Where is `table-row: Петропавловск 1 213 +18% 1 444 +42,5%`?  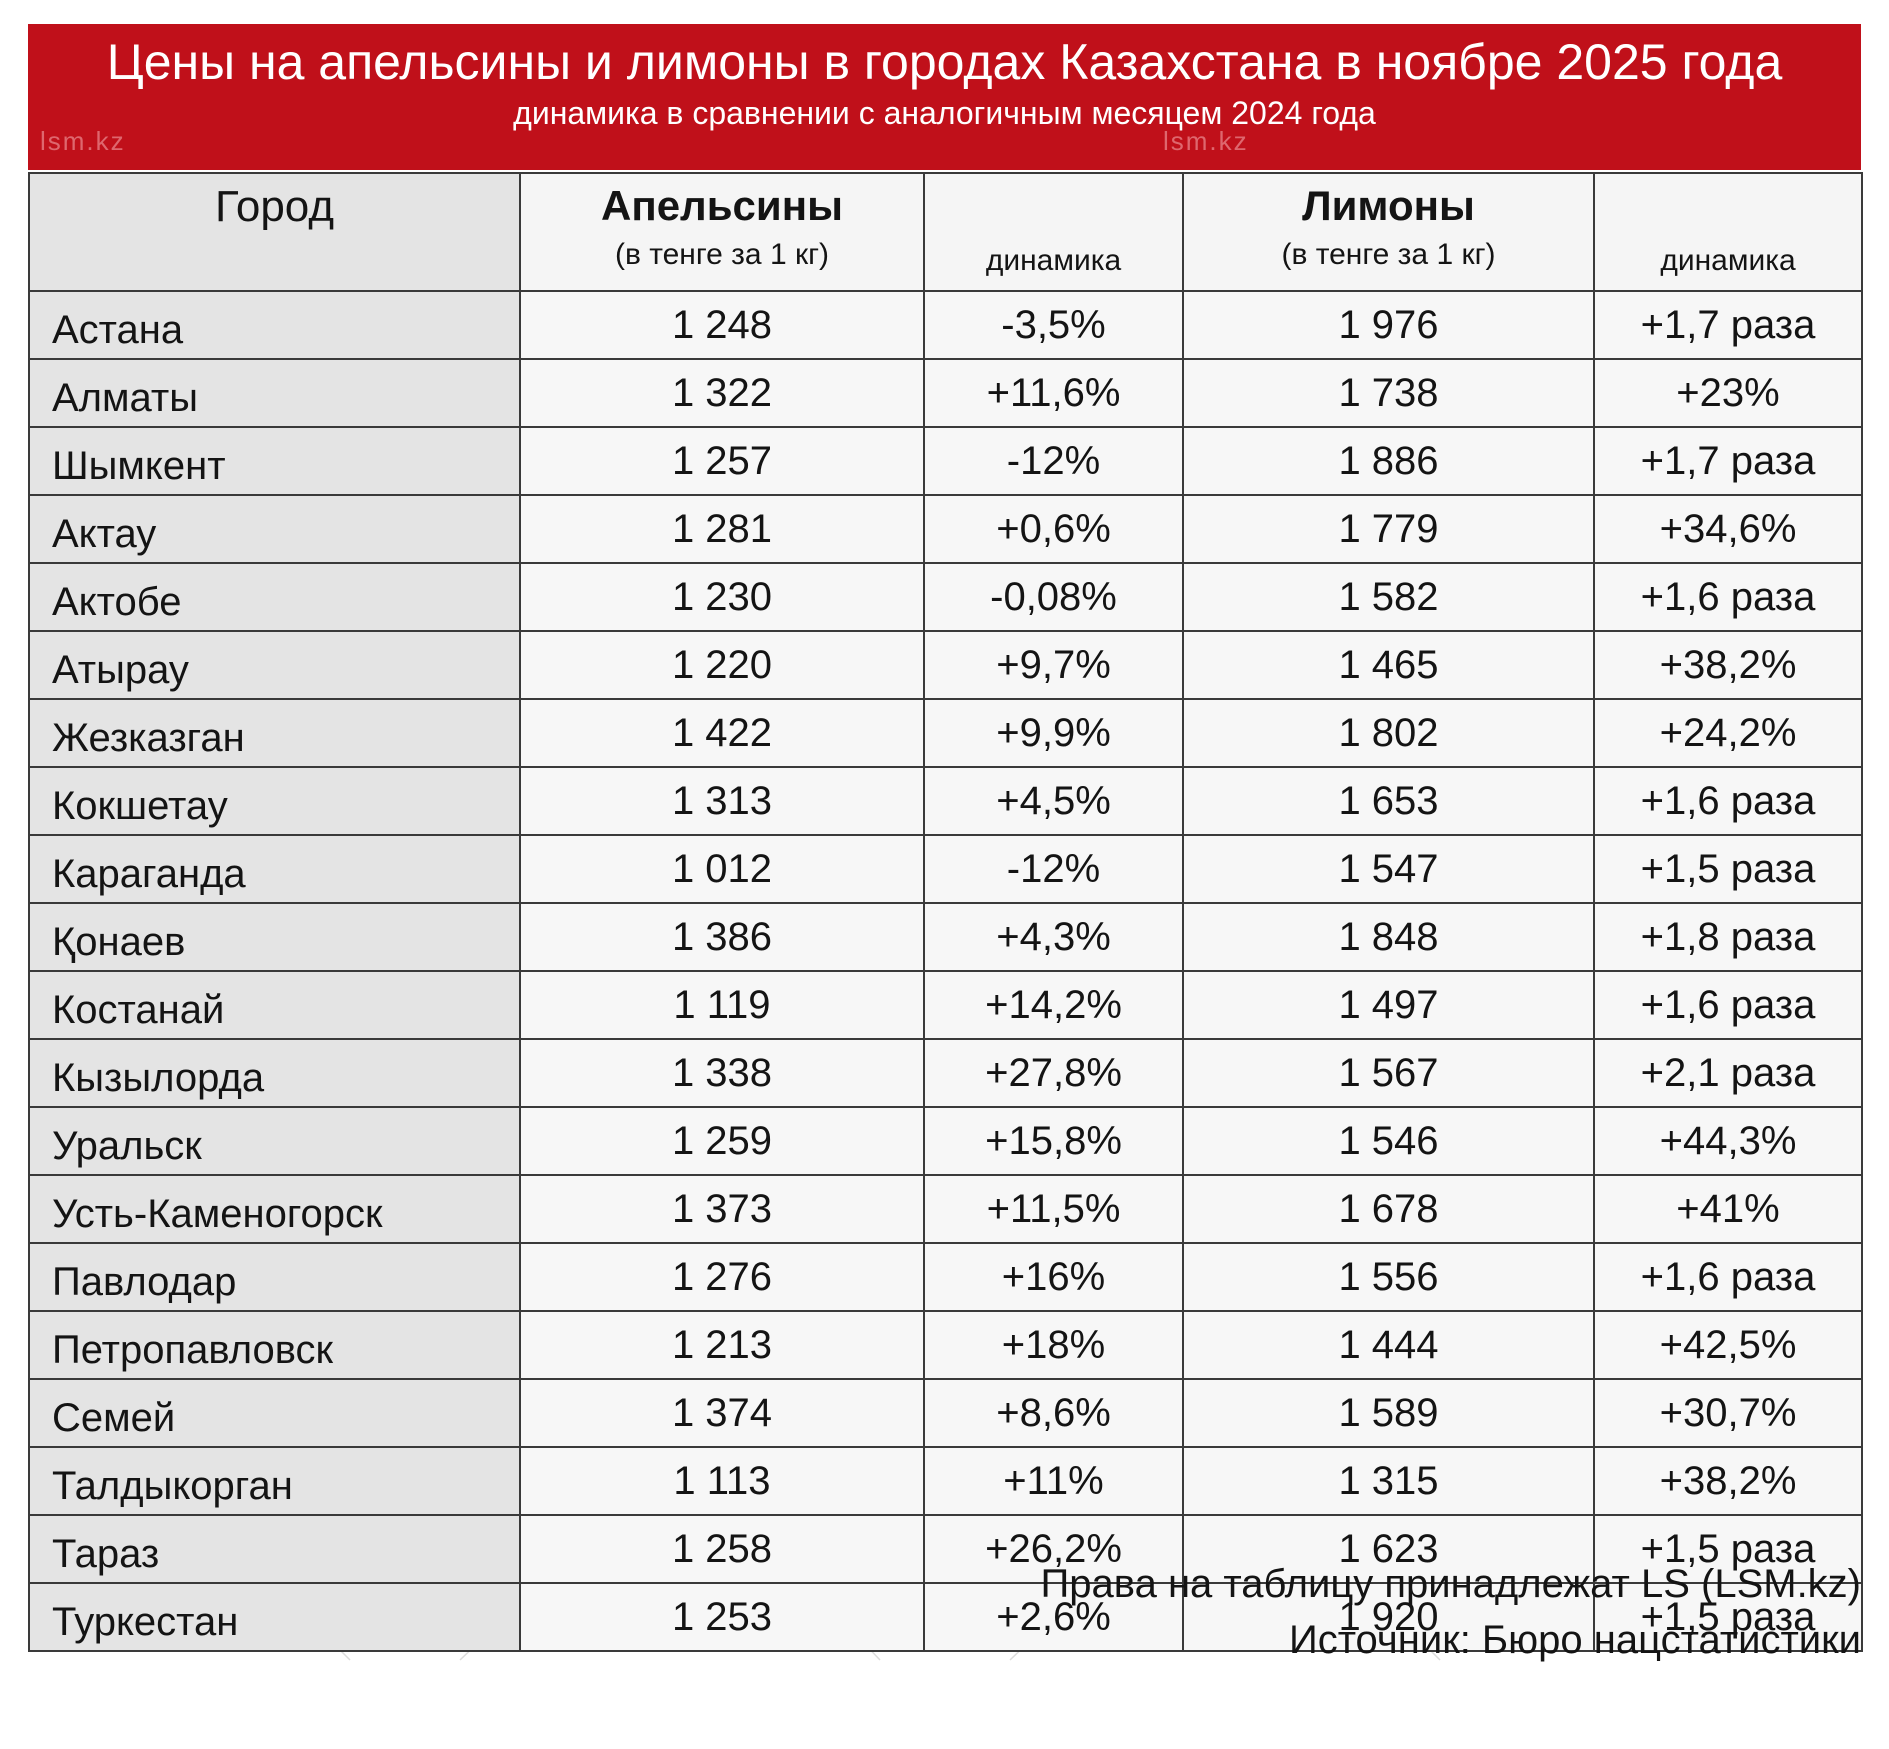
table-row: Петропавловск 1 213 +18% 1 444 +42,5% is located at coordinates (945, 1345).